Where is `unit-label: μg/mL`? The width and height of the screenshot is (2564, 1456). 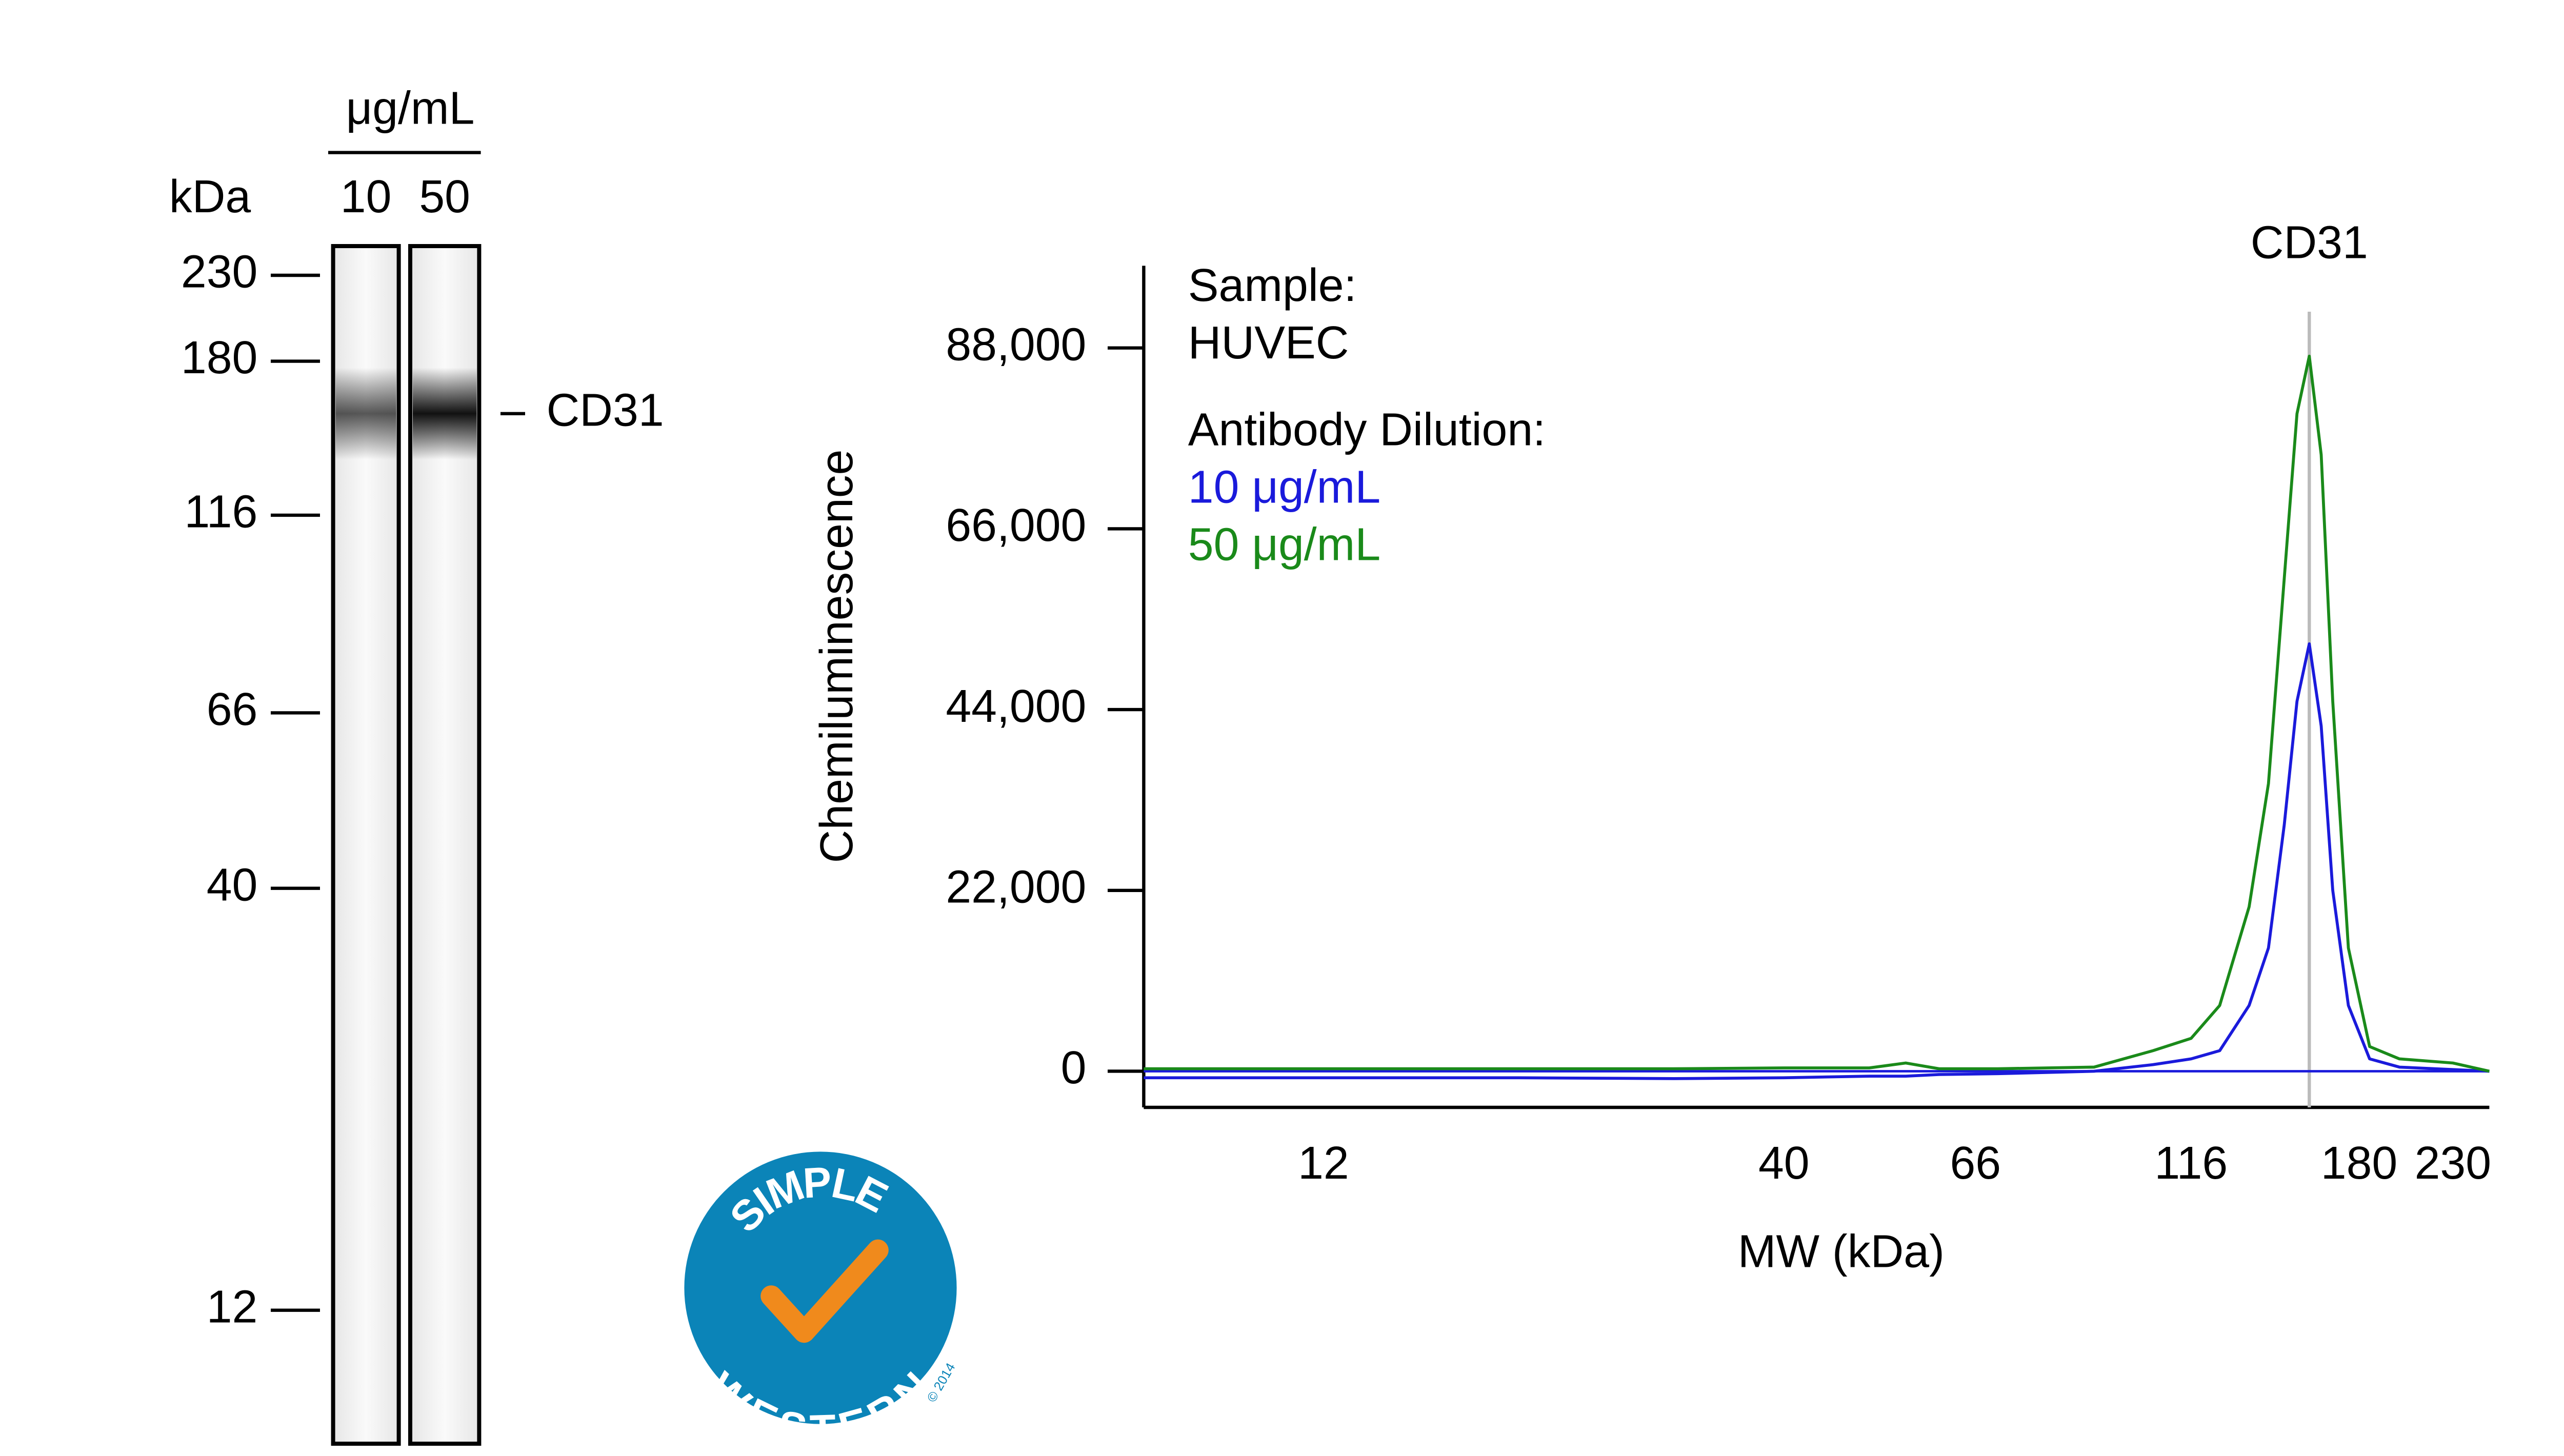
unit-label: μg/mL is located at coordinates (411, 107).